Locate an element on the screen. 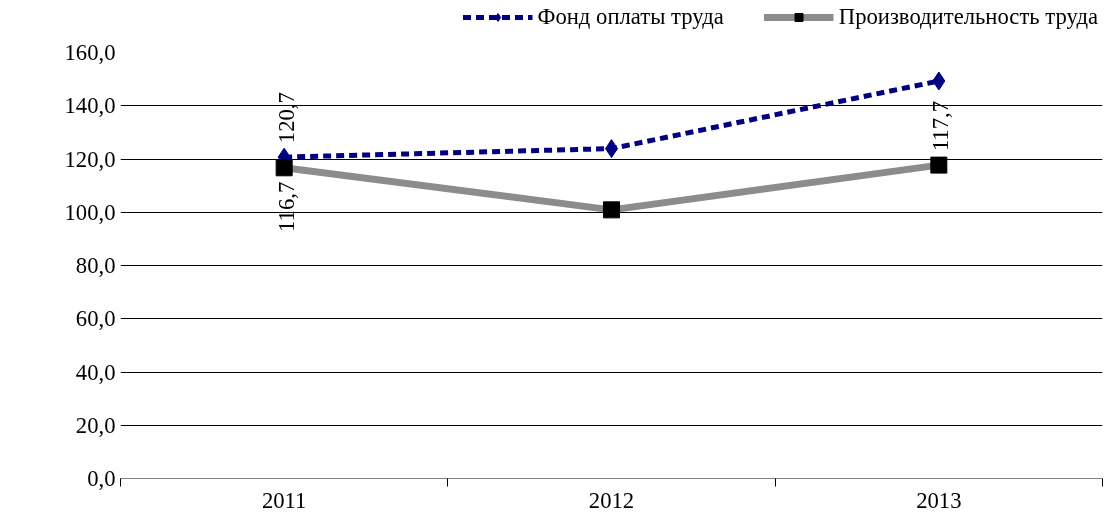 The image size is (1115, 517). x-tick-label: 2011 is located at coordinates (284, 500).